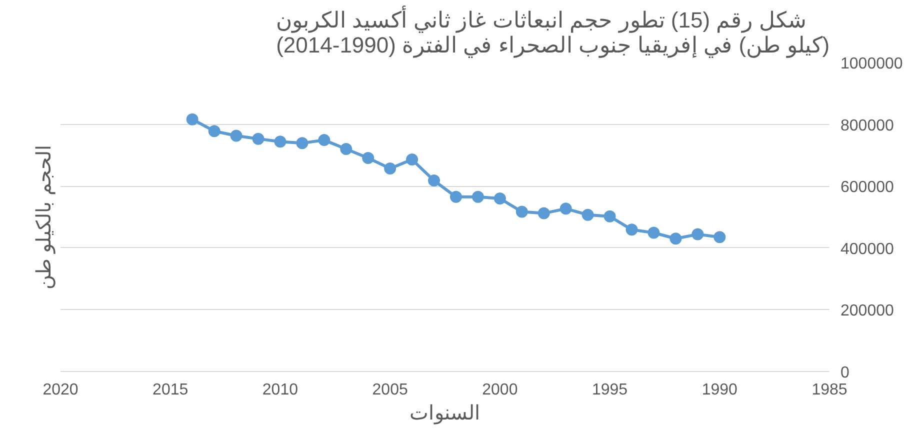 The image size is (909, 431). What do you see at coordinates (867, 311) in the screenshot?
I see `y-tick-label: 200000` at bounding box center [867, 311].